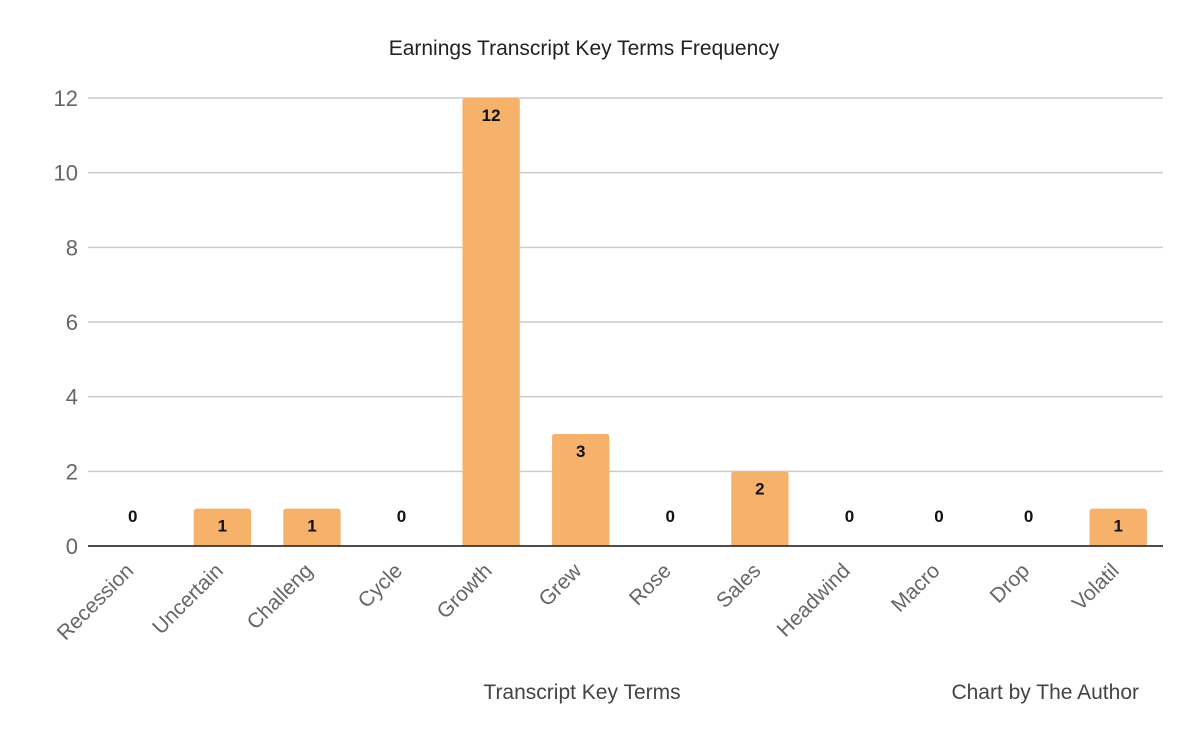 The image size is (1200, 741). Describe the element at coordinates (1096, 587) in the screenshot. I see `x-tick-label: Volatil` at that location.